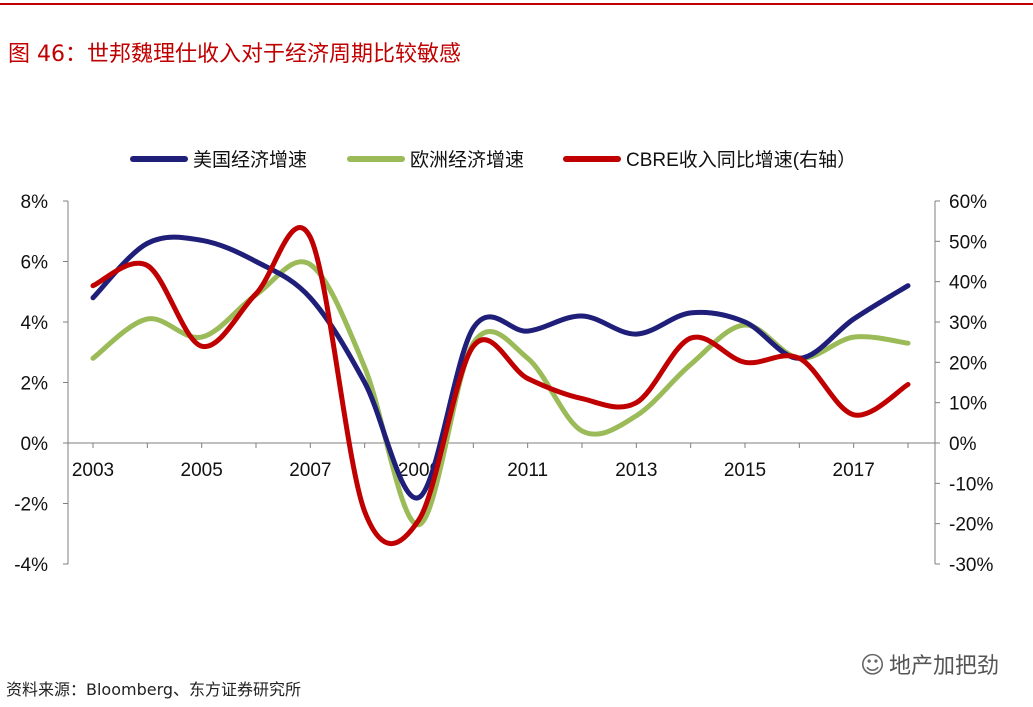 Image resolution: width=1033 pixels, height=707 pixels. What do you see at coordinates (971, 525) in the screenshot?
I see `right-tick-label: -20%` at bounding box center [971, 525].